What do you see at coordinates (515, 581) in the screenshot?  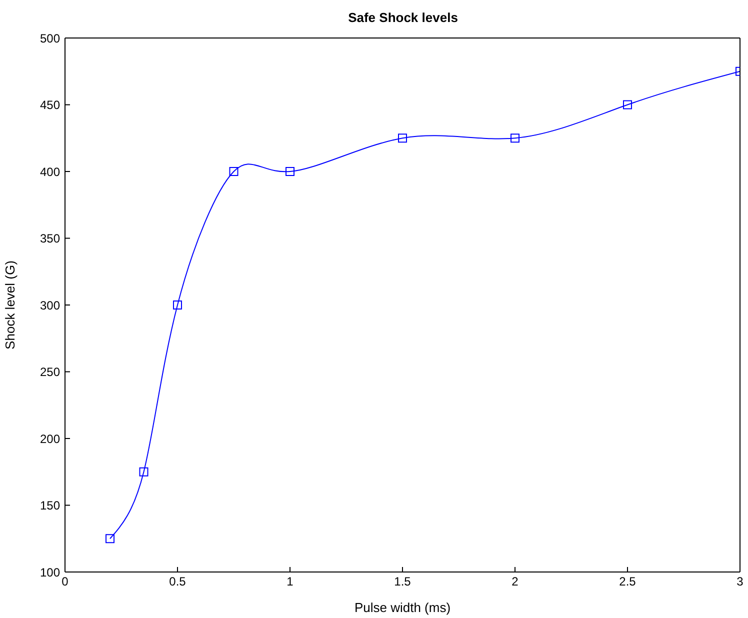 I see `x-tick-label: 2` at bounding box center [515, 581].